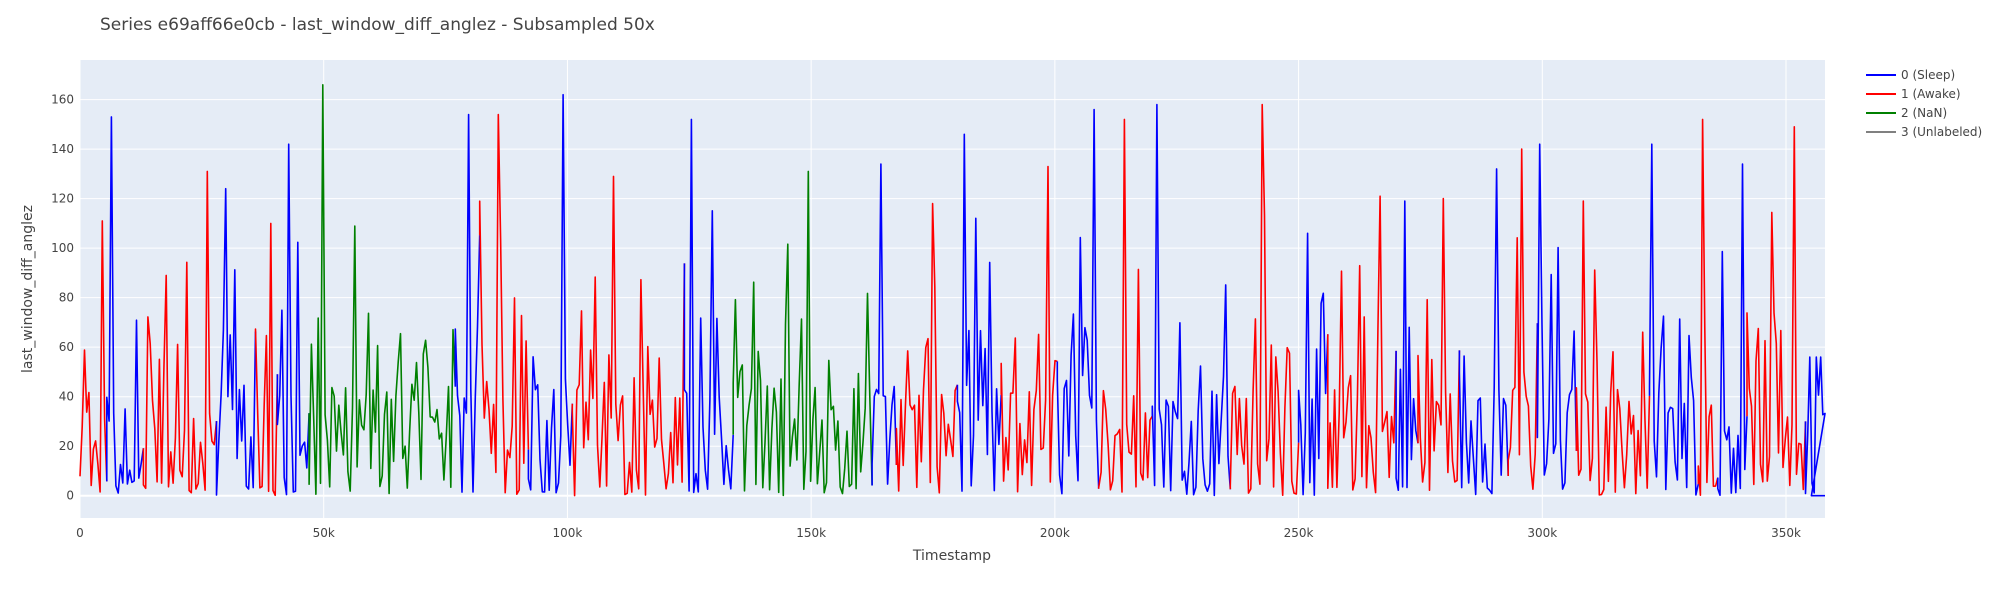 Image resolution: width=2000 pixels, height=600 pixels. What do you see at coordinates (1055, 533) in the screenshot?
I see `x-tick-label: 200k` at bounding box center [1055, 533].